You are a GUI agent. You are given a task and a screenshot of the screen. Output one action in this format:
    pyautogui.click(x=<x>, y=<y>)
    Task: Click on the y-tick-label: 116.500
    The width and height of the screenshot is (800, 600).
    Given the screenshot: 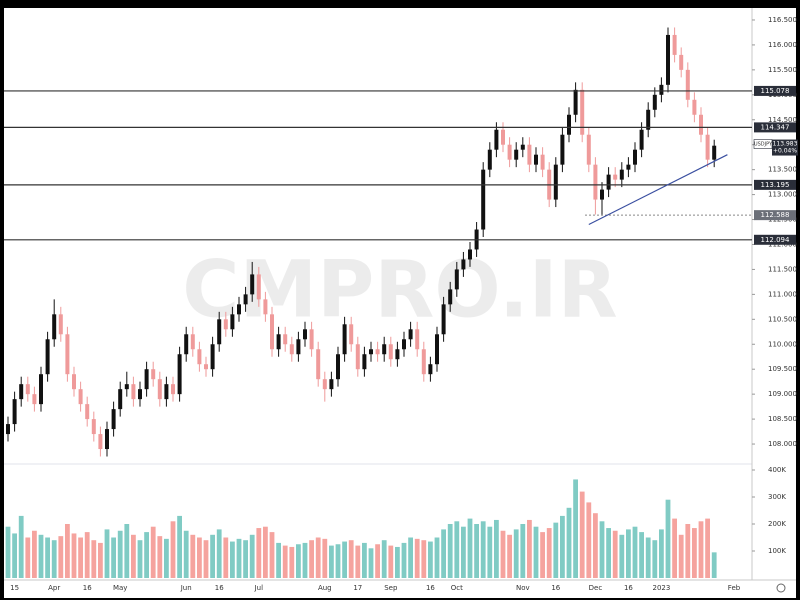 What is the action you would take?
    pyautogui.click(x=782, y=20)
    